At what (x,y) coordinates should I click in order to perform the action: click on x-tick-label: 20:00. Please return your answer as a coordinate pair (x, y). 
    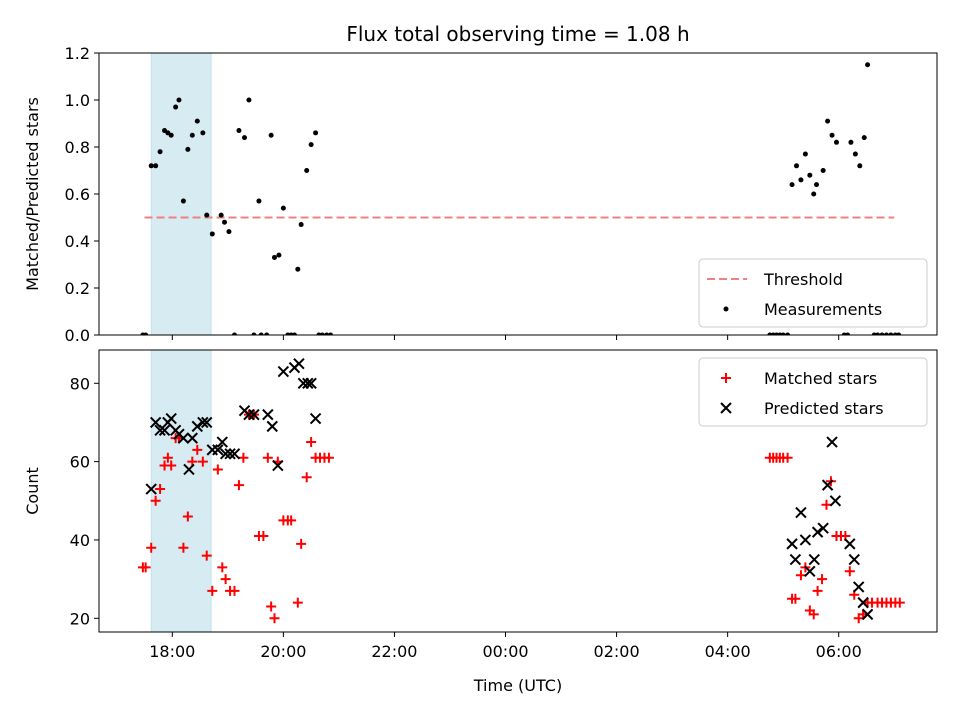
    Looking at the image, I should click on (283, 651).